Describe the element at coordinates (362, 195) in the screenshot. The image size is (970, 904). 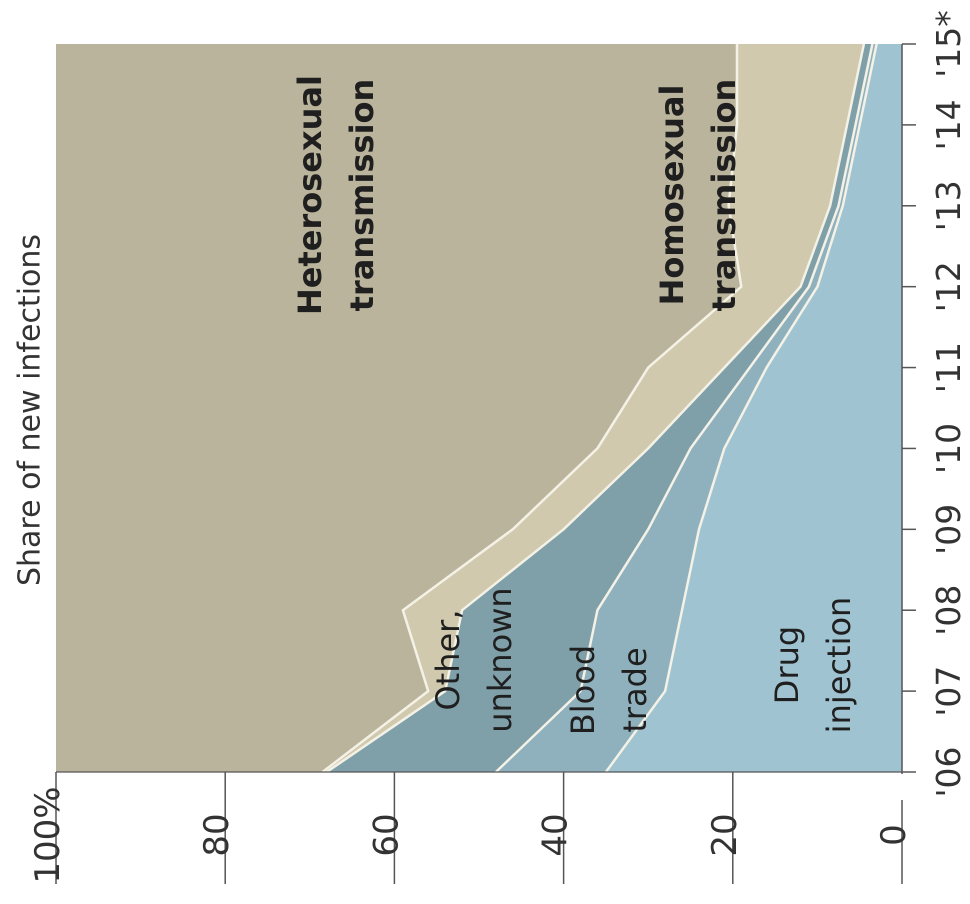
I see `series-label-heterosexual-transmission-1: transmission` at that location.